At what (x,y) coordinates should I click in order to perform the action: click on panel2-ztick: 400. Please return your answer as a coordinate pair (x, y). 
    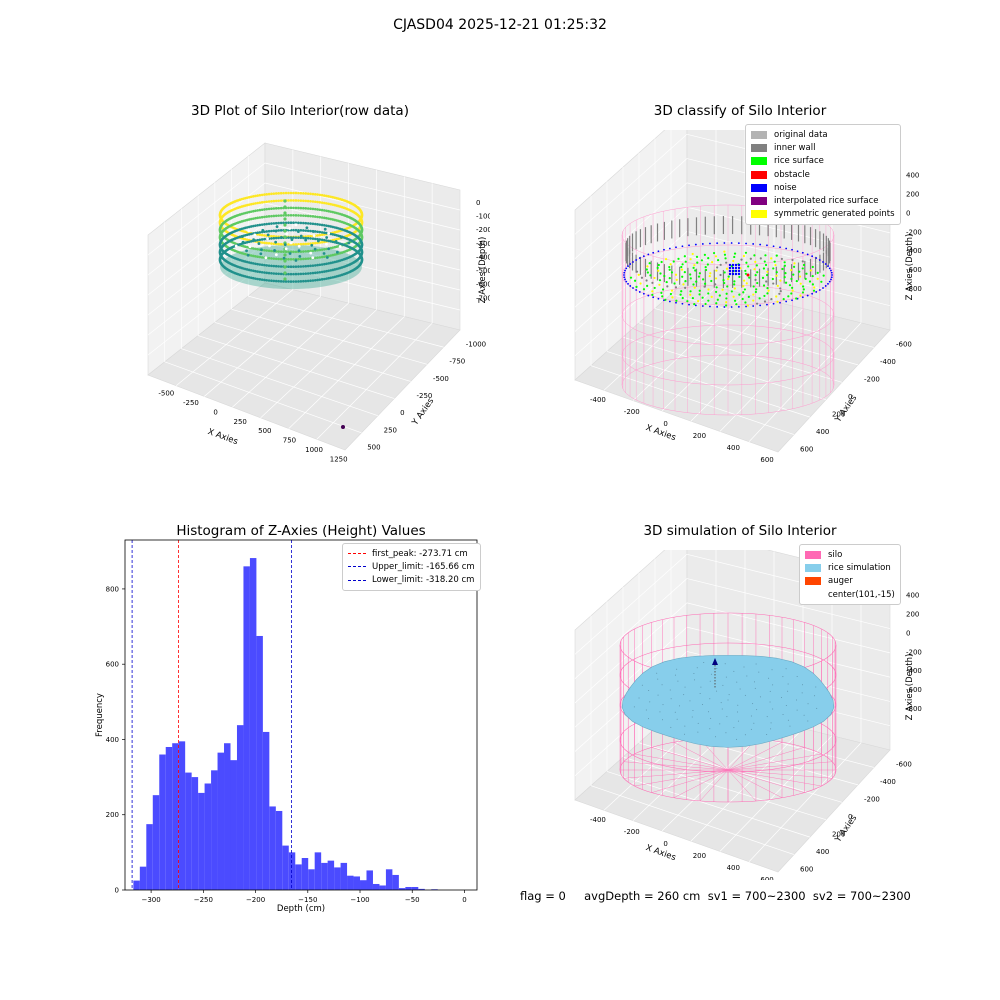
    Looking at the image, I should click on (912, 175).